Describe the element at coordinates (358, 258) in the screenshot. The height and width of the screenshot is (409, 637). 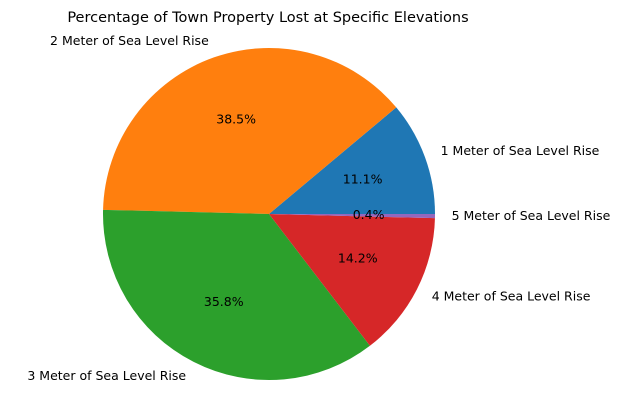
I see `slice-percent-label-4: 14.2%` at that location.